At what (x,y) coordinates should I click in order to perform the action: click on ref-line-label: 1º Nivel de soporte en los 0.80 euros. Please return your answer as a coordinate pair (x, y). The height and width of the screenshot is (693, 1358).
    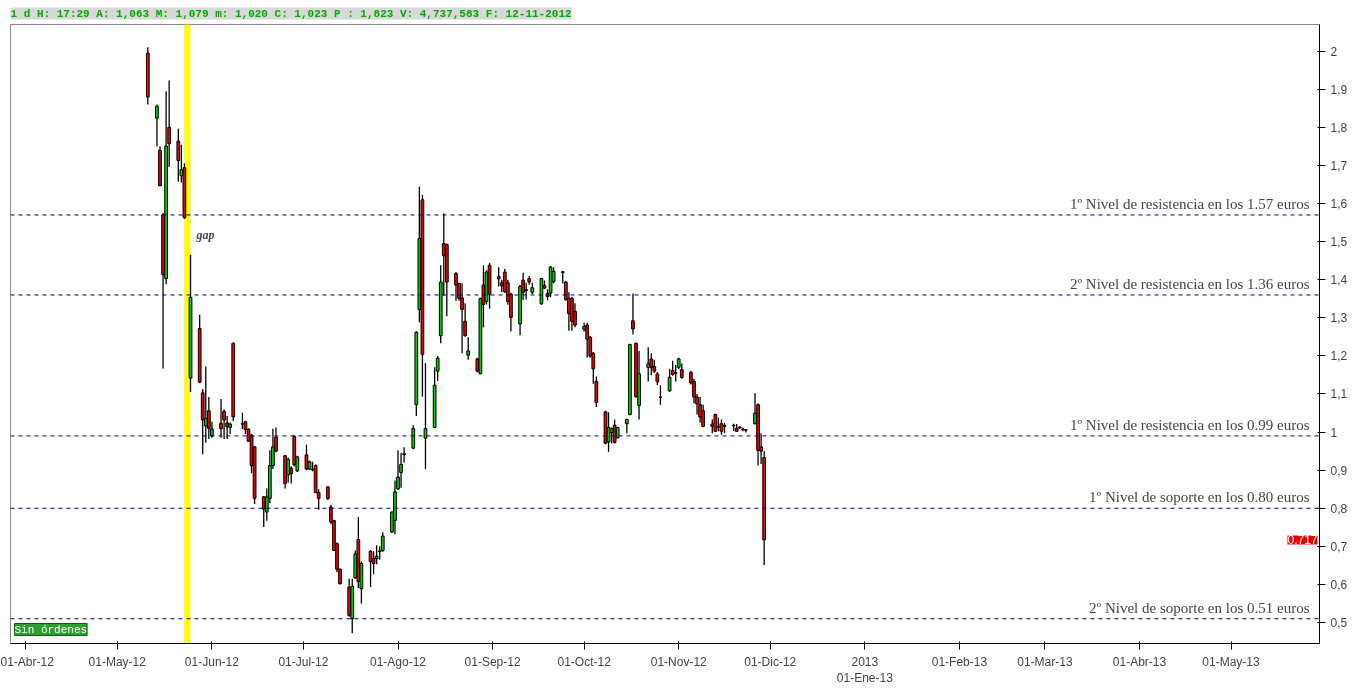
    Looking at the image, I should click on (1199, 497).